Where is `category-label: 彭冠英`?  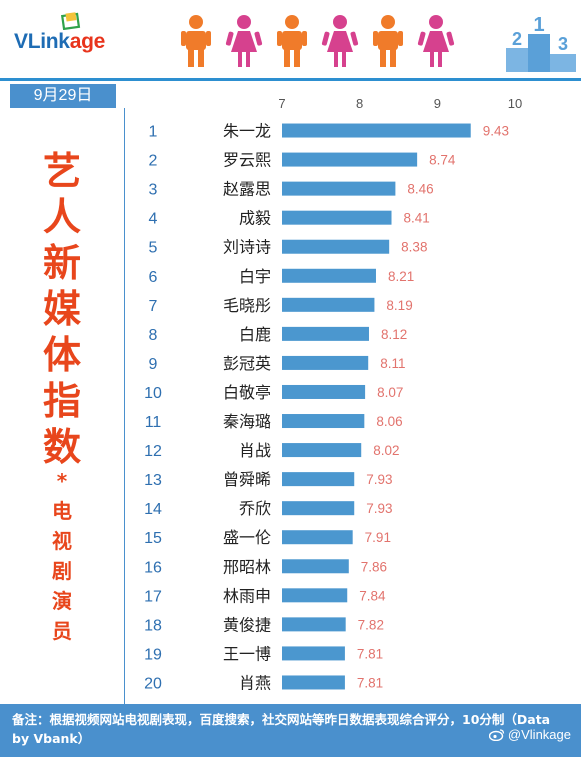 category-label: 彭冠英 is located at coordinates (247, 363).